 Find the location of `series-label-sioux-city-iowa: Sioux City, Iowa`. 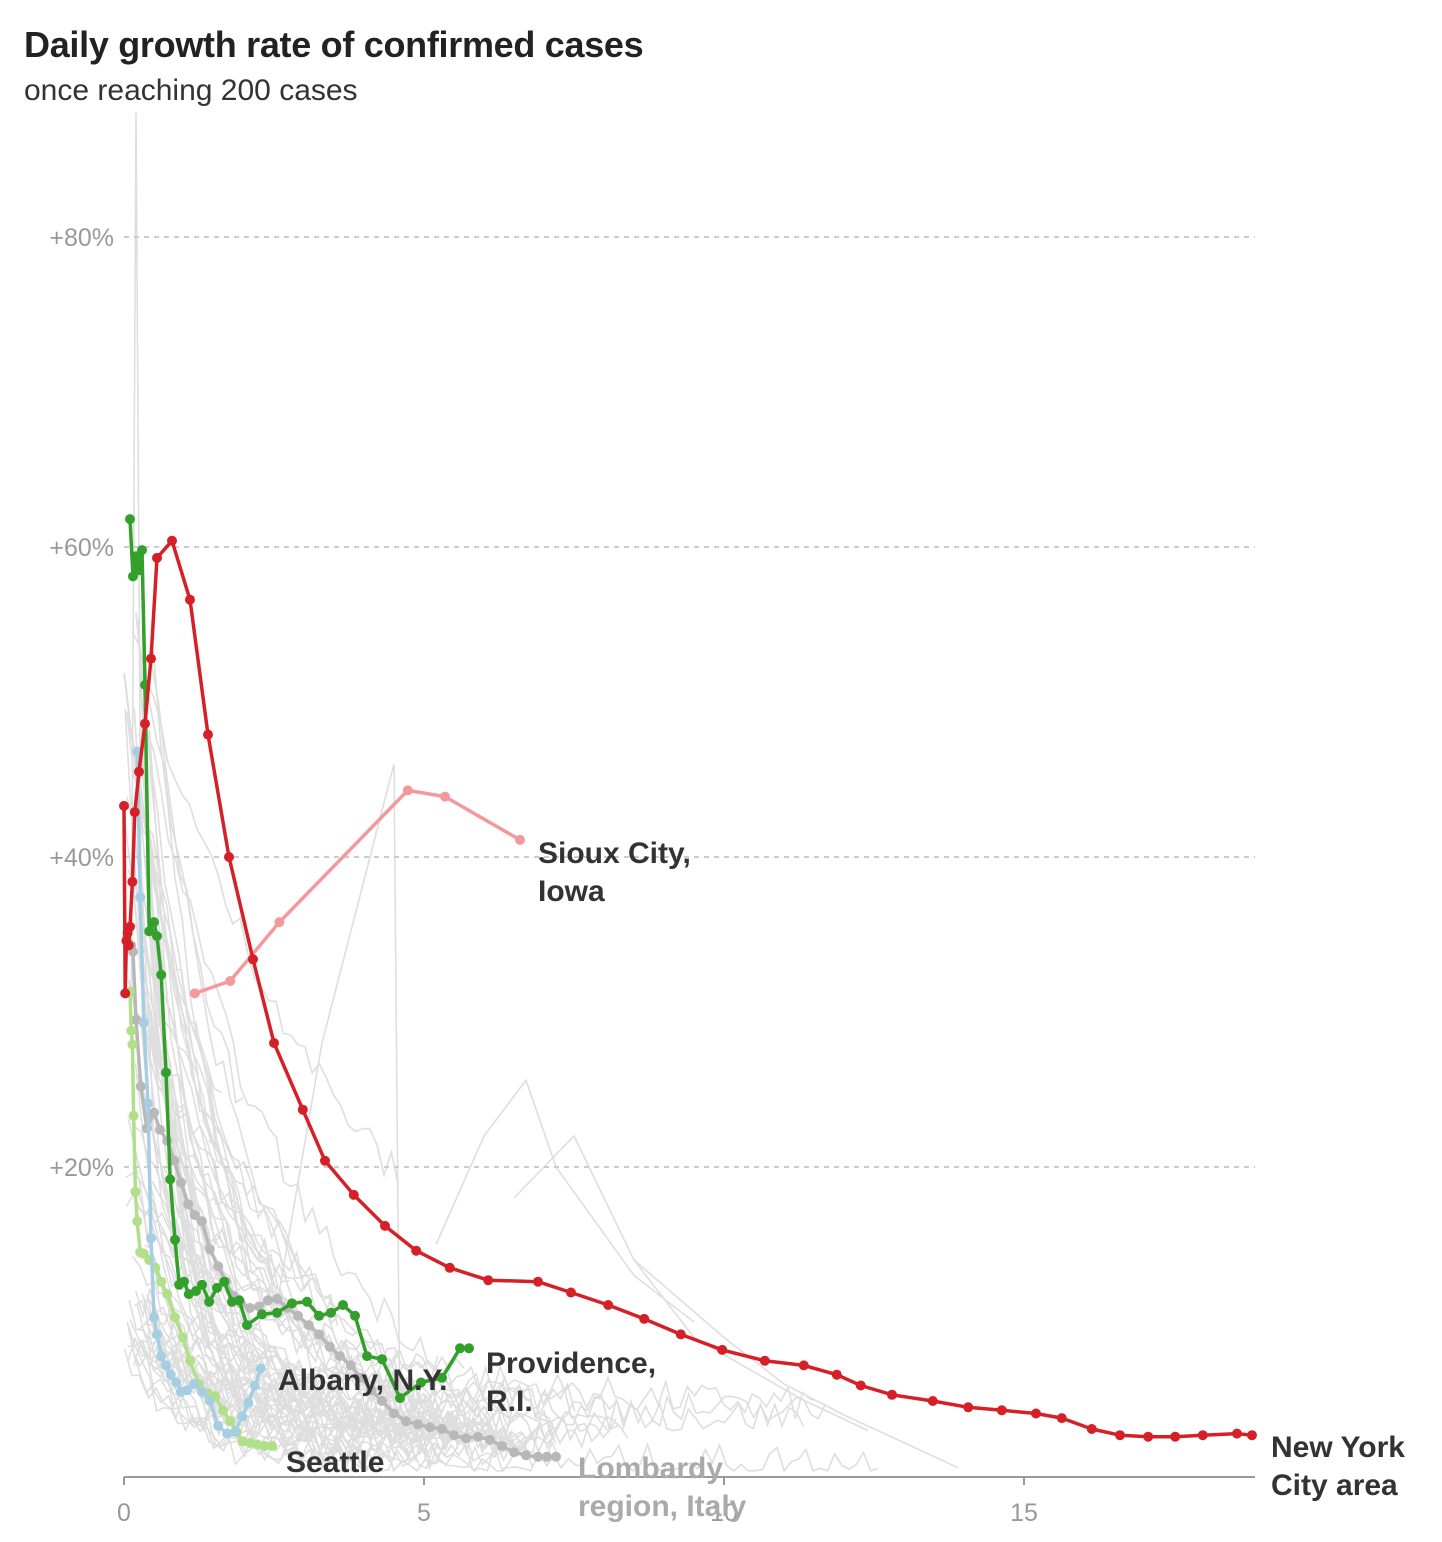

series-label-sioux-city-iowa: Sioux City, Iowa is located at coordinates (614, 872).